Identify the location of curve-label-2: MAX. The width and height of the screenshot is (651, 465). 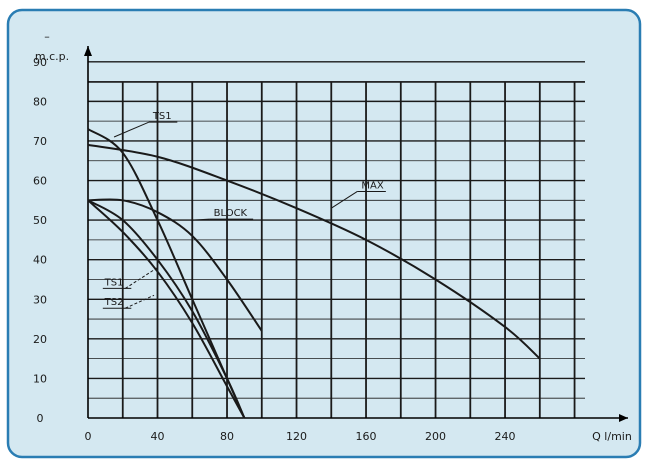
(372, 185).